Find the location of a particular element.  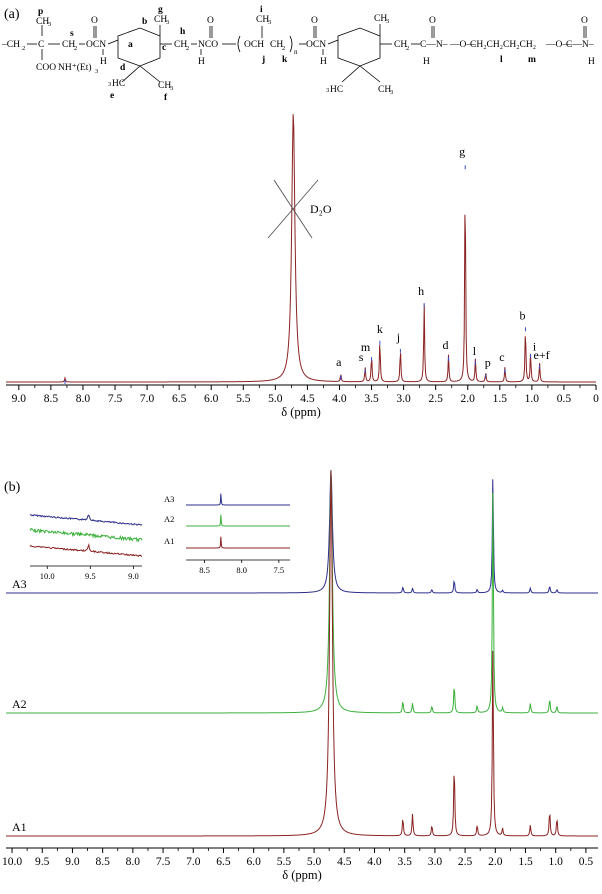

series-label-a1: A1 is located at coordinates (19, 827).